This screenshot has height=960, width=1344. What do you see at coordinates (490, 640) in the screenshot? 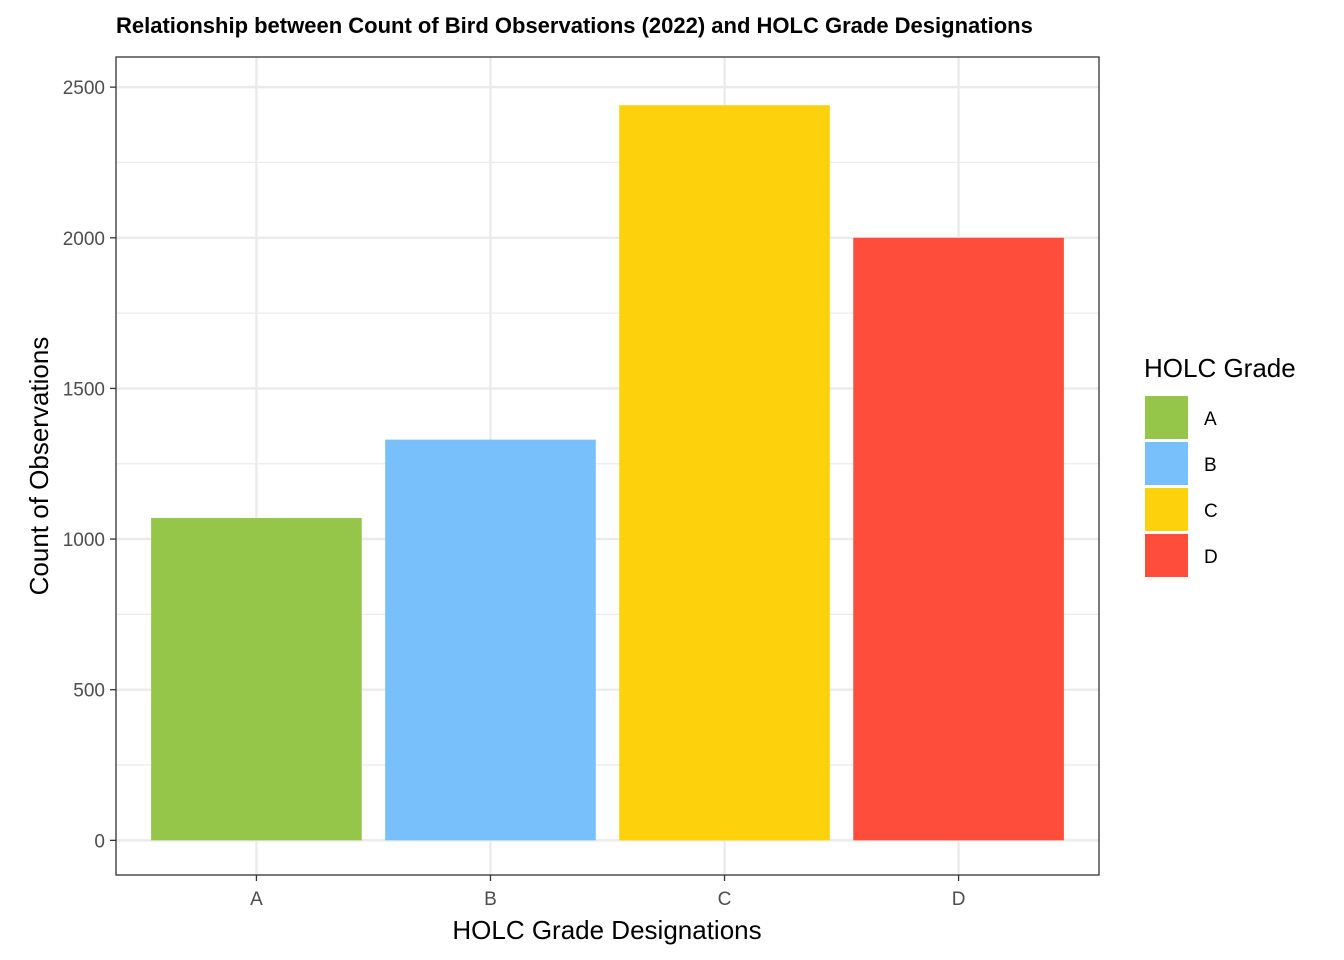
I see `bar-b` at bounding box center [490, 640].